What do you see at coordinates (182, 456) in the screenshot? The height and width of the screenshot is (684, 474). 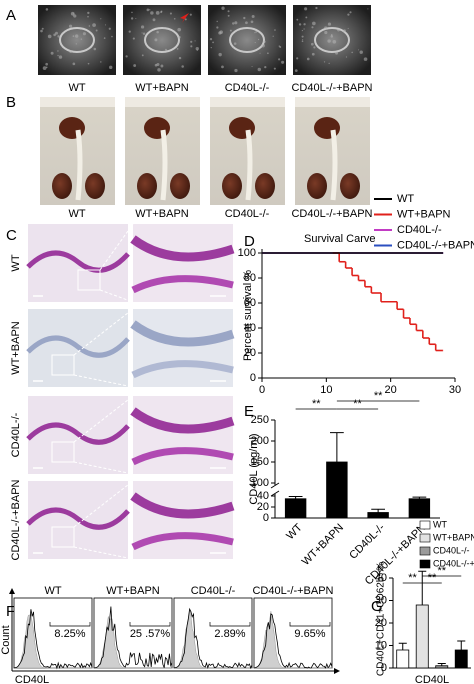 I see `tissue` at bounding box center [182, 456].